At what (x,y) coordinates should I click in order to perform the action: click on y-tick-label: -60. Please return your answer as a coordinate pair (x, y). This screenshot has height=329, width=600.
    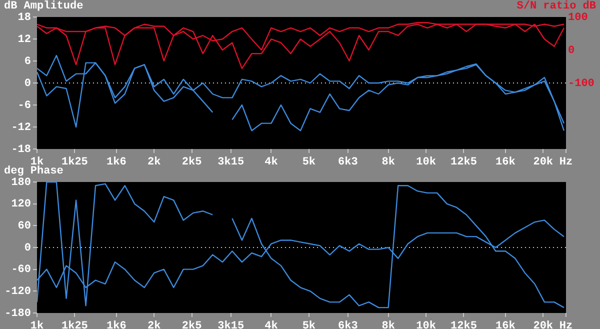
    Looking at the image, I should click on (21, 270).